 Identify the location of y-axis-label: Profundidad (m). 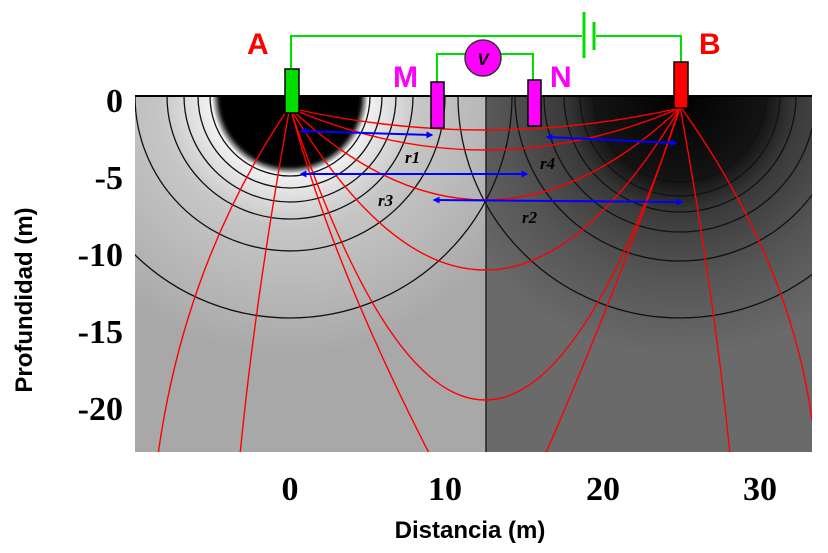
(24, 299).